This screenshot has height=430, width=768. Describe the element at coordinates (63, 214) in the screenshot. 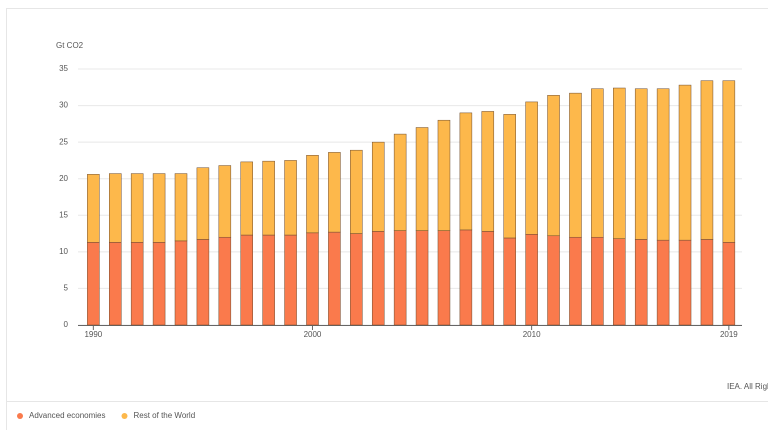

I see `y-tick-label: 15` at that location.